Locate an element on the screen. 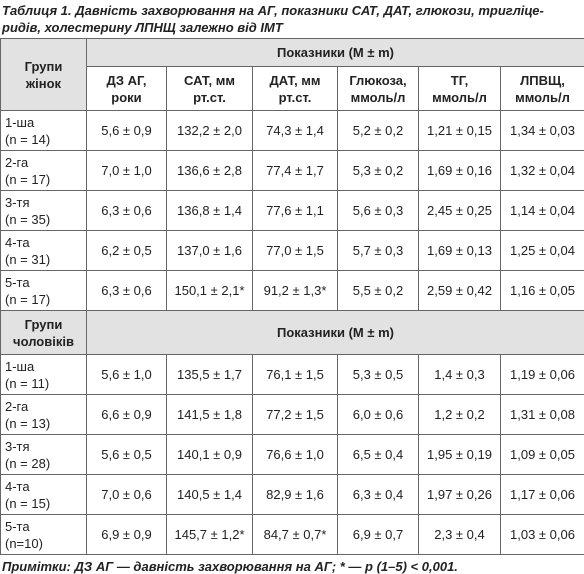 This screenshot has height=574, width=584. value-cell: 140,1 ± 0,9 is located at coordinates (209, 454).